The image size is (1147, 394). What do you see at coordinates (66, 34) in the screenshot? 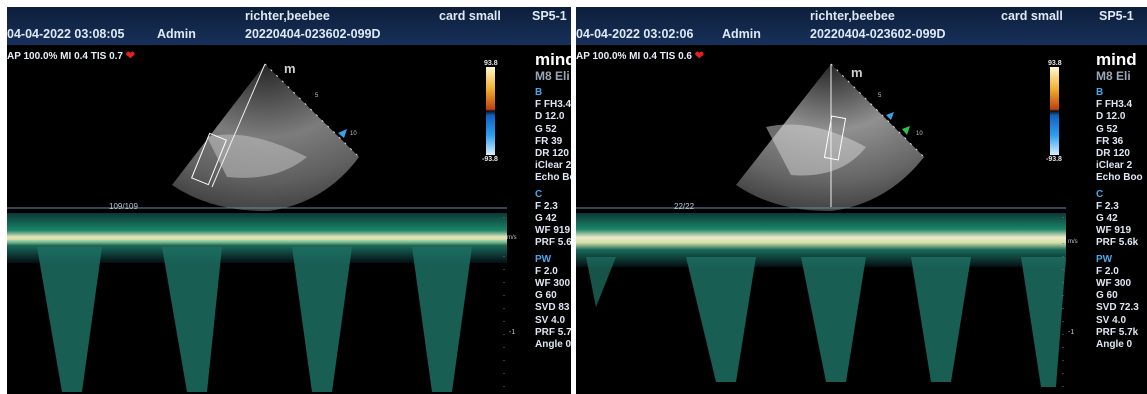
I see `exam-datetime: 04-04-2022 03:08:05` at bounding box center [66, 34].